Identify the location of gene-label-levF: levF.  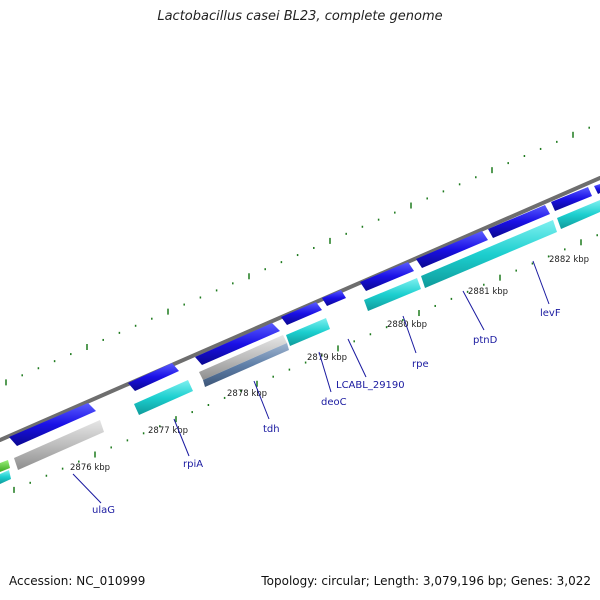
(550, 313).